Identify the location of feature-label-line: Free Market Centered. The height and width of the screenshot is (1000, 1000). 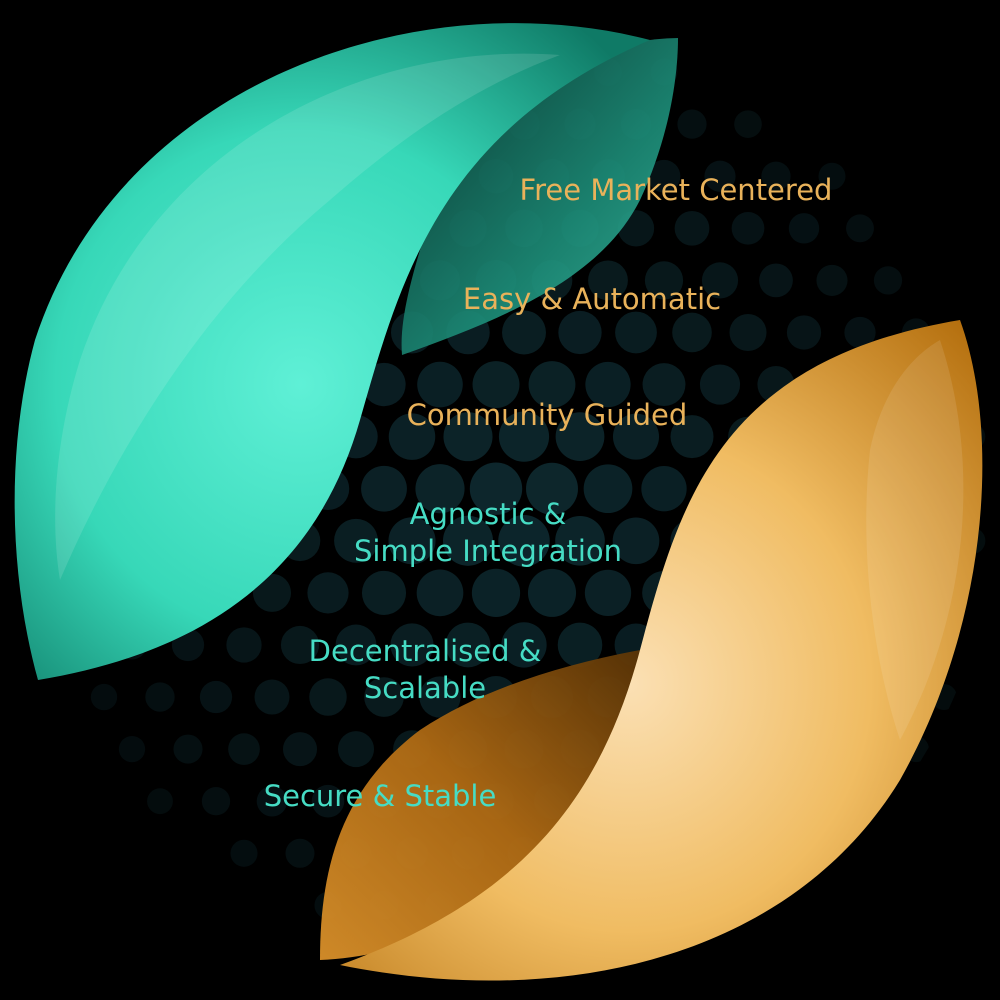
(676, 190).